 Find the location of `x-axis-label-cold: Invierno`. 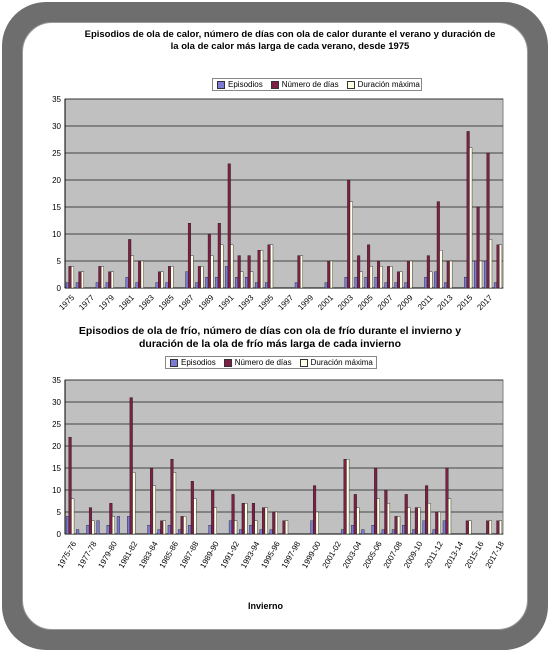

x-axis-label-cold: Invierno is located at coordinates (266, 606).